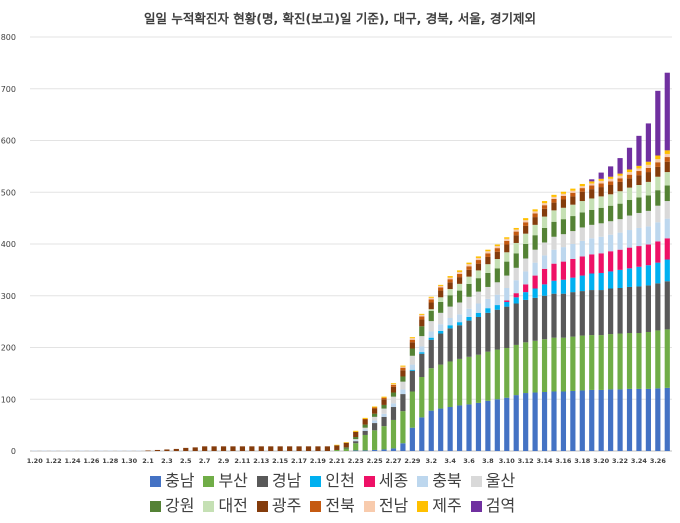 The image size is (680, 523). Describe the element at coordinates (8, 244) in the screenshot. I see `y-tick-labels: 0 100 200 300 400 500 600 700 800` at that location.